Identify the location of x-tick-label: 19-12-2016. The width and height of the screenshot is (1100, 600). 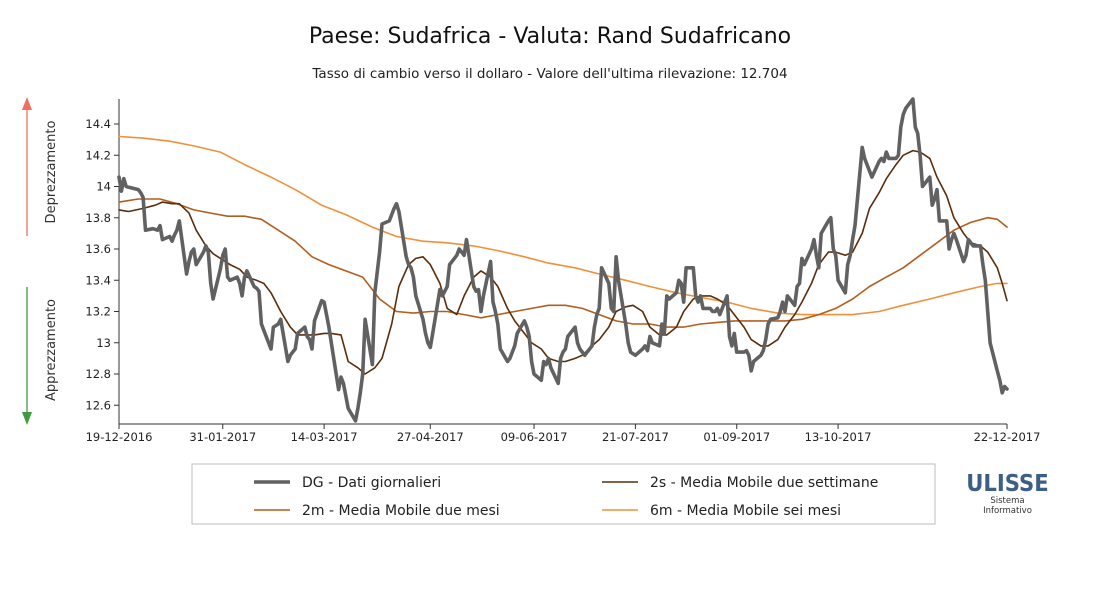
(119, 437).